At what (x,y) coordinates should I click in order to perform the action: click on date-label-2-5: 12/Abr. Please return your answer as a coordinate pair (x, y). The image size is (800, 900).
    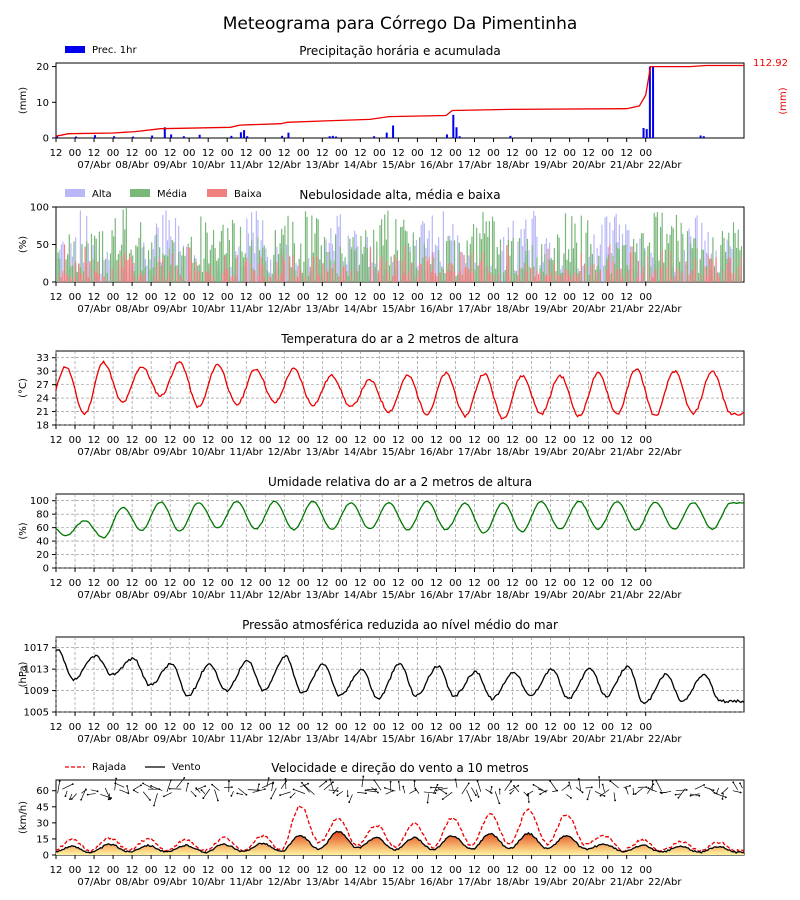
    Looking at the image, I should click on (285, 452).